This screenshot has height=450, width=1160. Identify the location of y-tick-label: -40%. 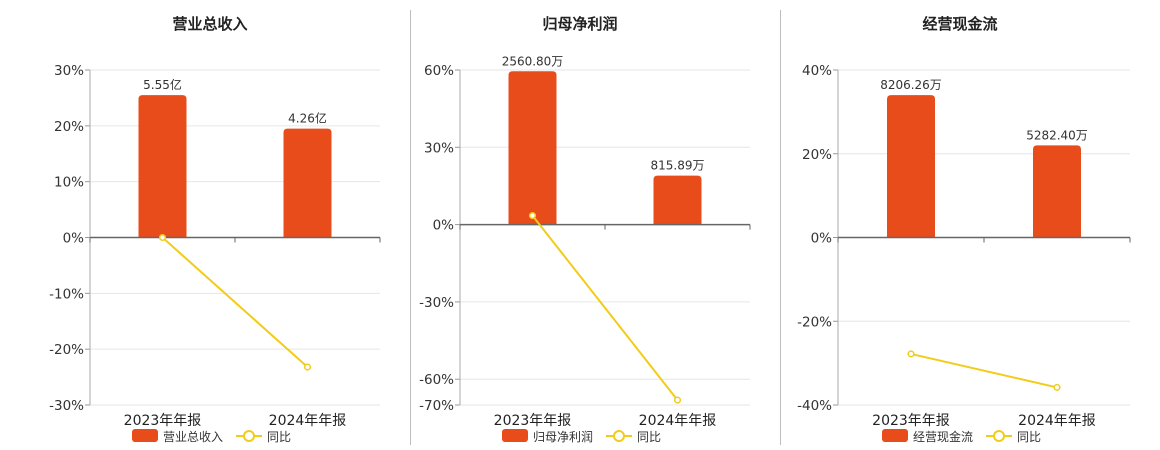
(814, 406).